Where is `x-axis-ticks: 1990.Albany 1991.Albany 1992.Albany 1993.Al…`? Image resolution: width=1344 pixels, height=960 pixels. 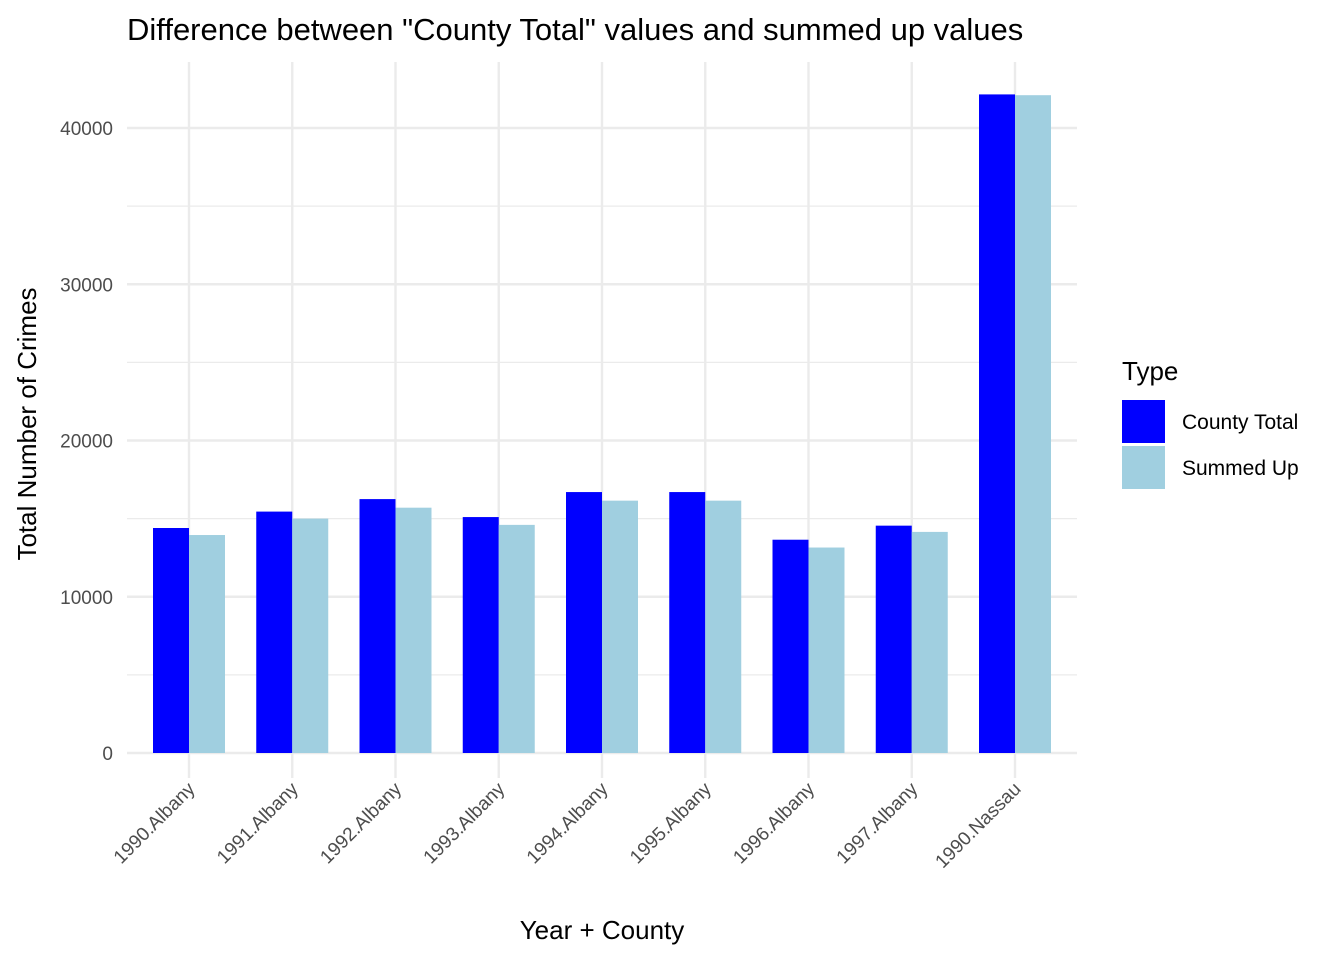 x-axis-ticks: 1990.Albany 1991.Albany 1992.Albany 1993.Al… is located at coordinates (568, 825).